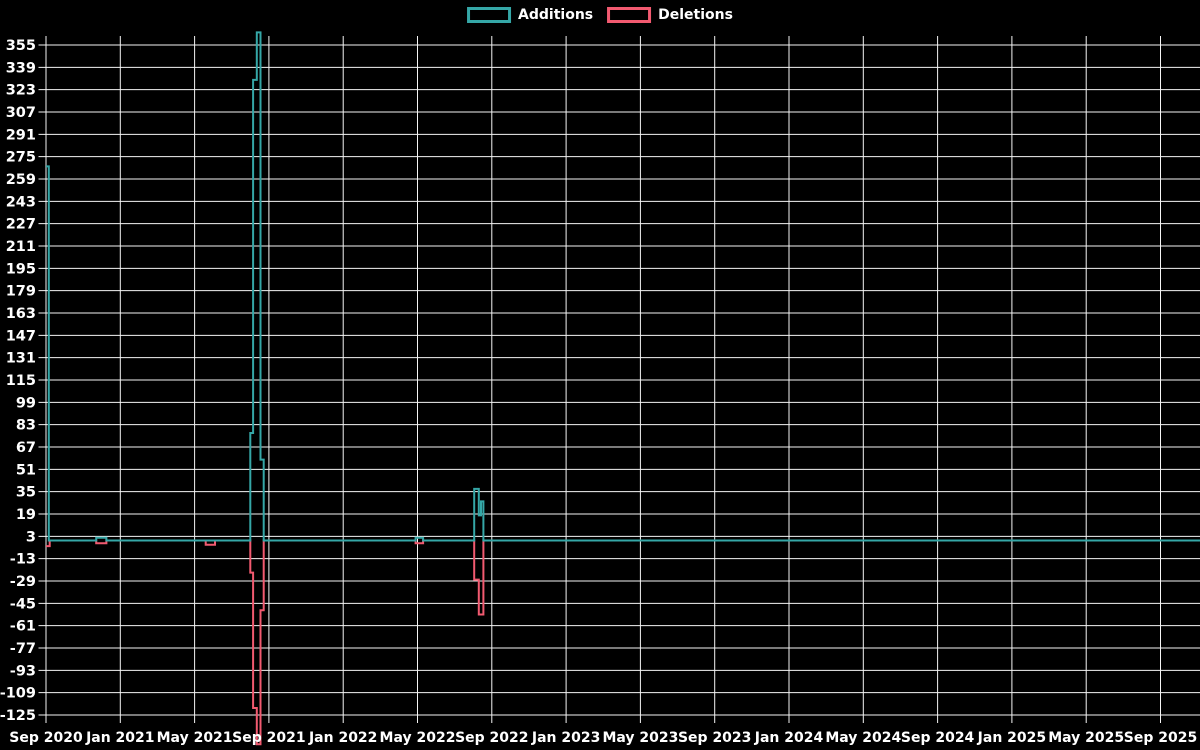  Describe the element at coordinates (18, 716) in the screenshot. I see `y-tick-label: -125` at that location.